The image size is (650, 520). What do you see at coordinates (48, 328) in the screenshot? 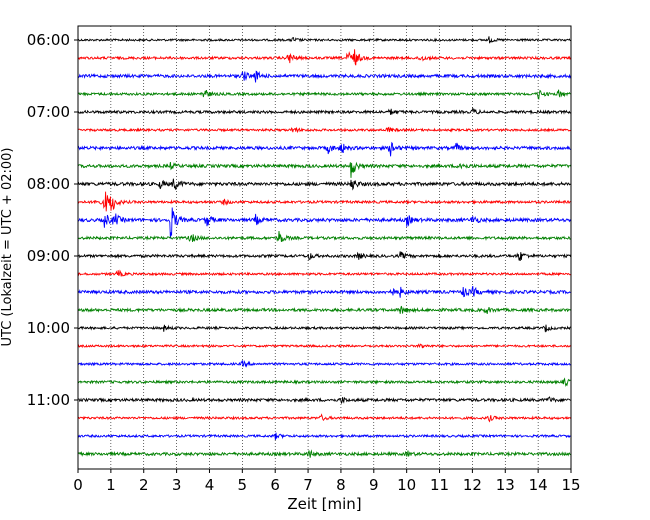
I see `y-tick-label-4: 10:00` at bounding box center [48, 328].